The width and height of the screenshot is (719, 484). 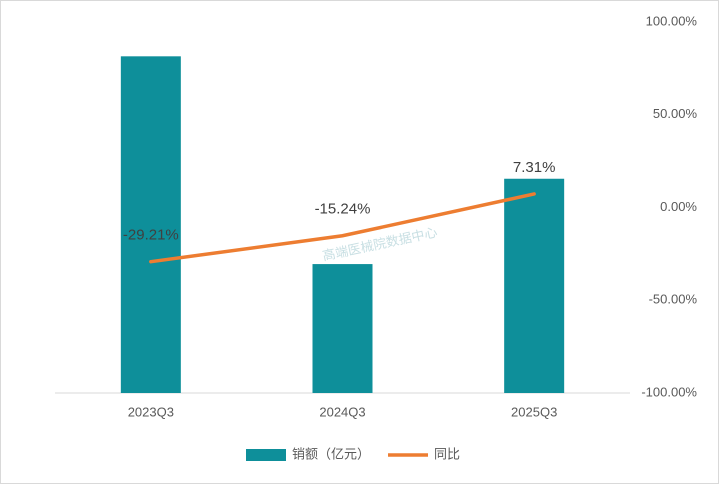 What do you see at coordinates (672, 20) in the screenshot?
I see `y2-tick-label: 100.00%` at bounding box center [672, 20].